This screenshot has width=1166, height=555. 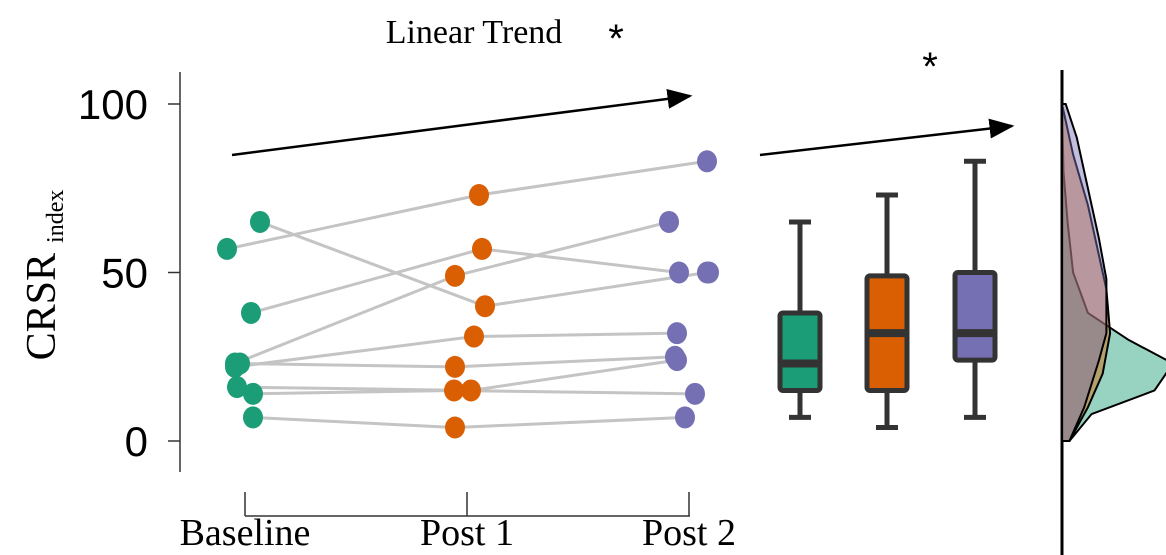 I want to click on y-tick-label: 100, so click(x=113, y=104).